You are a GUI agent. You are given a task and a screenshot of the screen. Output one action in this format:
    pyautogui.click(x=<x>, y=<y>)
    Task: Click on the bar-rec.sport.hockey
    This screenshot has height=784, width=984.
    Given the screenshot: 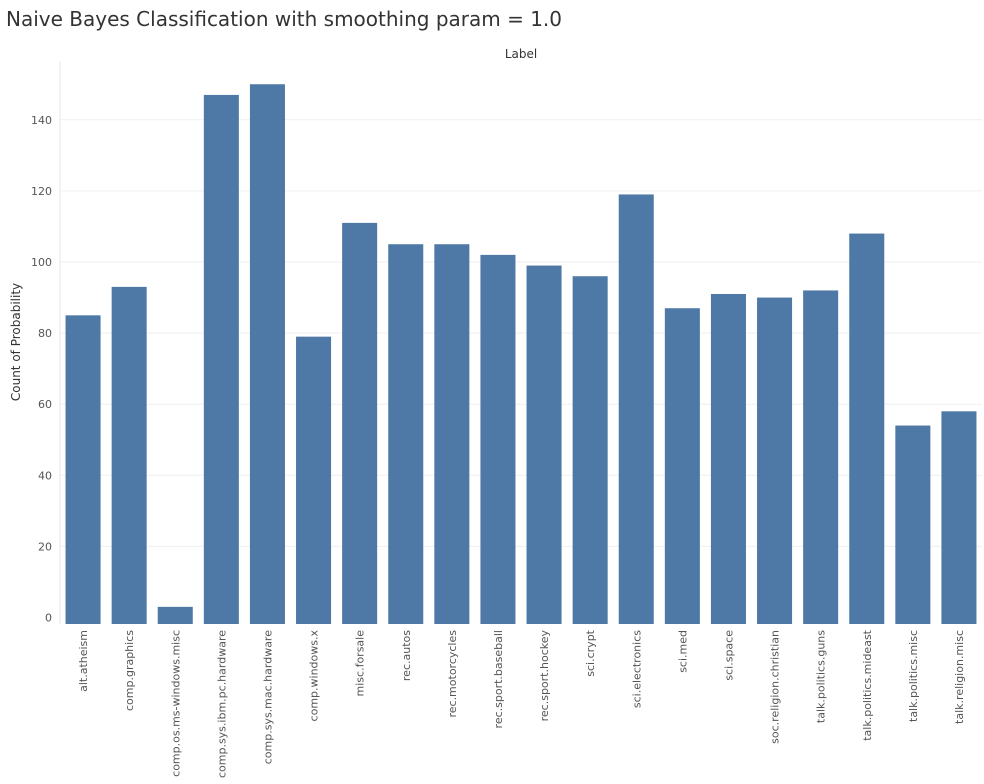 What is the action you would take?
    pyautogui.click(x=544, y=444)
    